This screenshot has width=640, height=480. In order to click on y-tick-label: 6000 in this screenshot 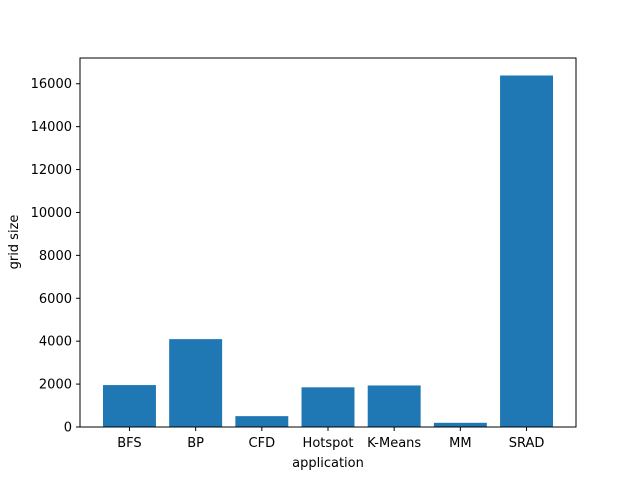, I will do `click(55, 299)`.